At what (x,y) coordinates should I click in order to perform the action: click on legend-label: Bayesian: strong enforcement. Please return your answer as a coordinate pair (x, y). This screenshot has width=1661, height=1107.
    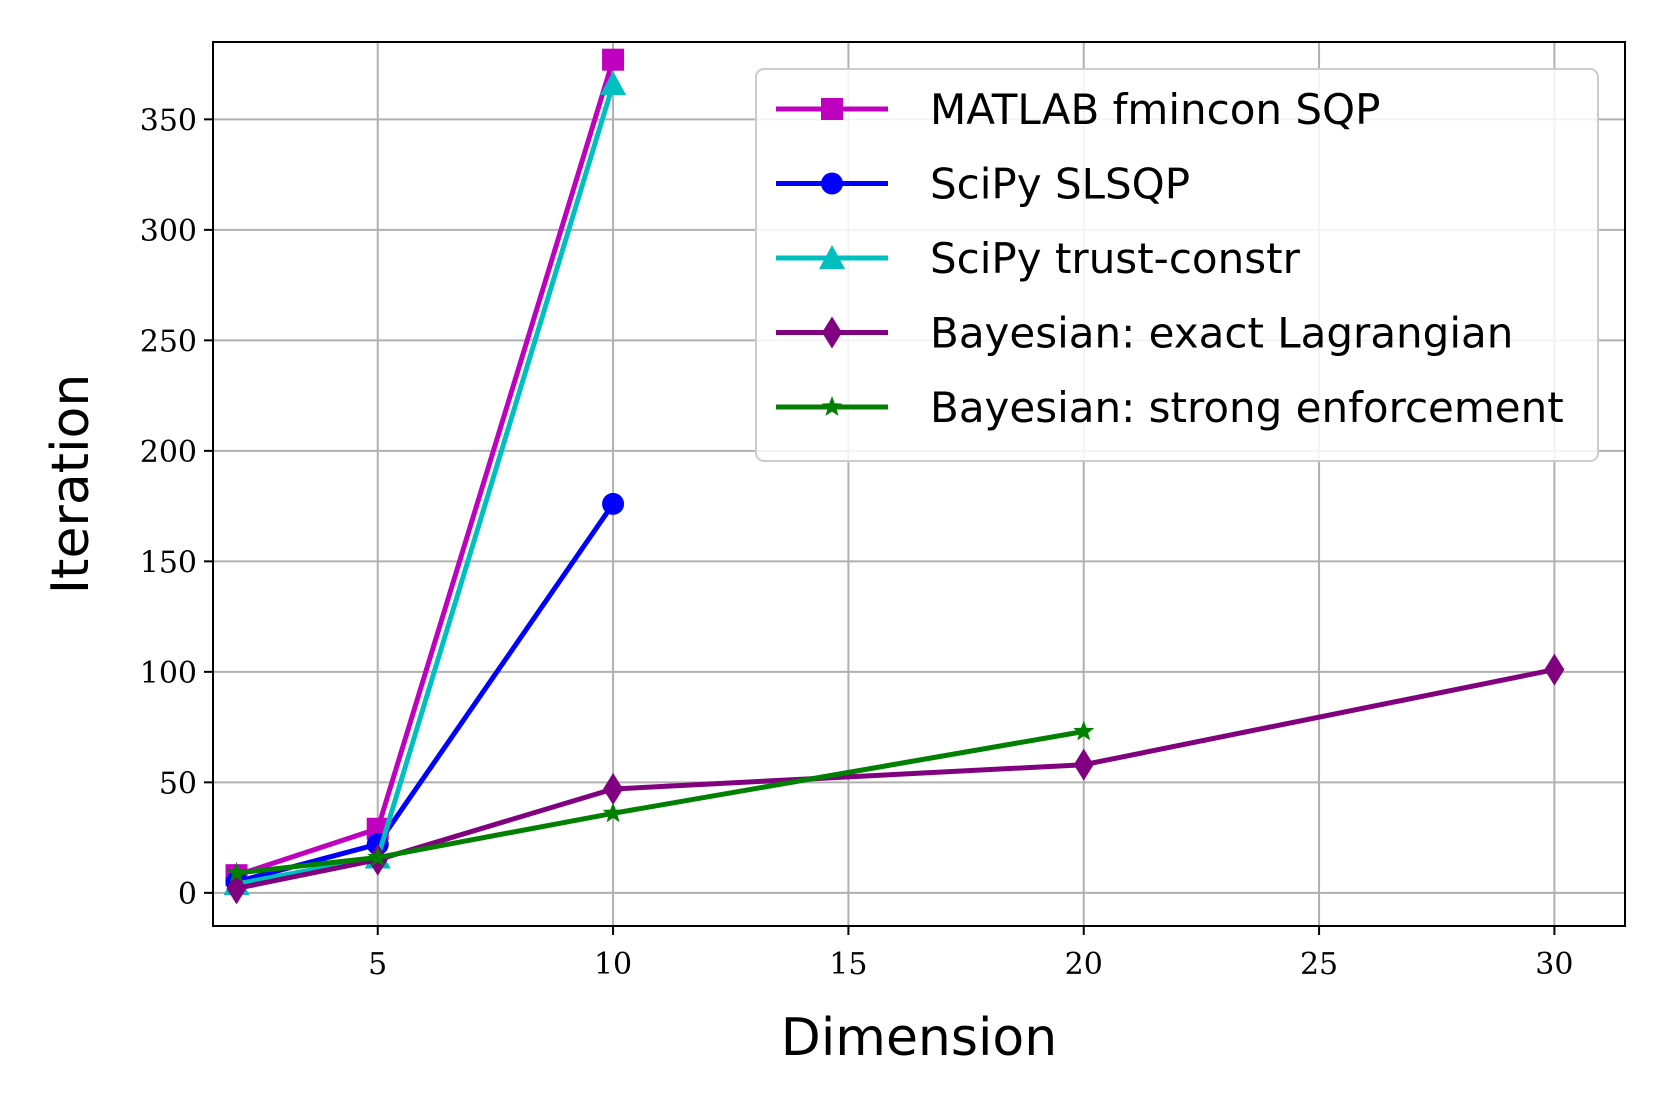
    Looking at the image, I should click on (1247, 407).